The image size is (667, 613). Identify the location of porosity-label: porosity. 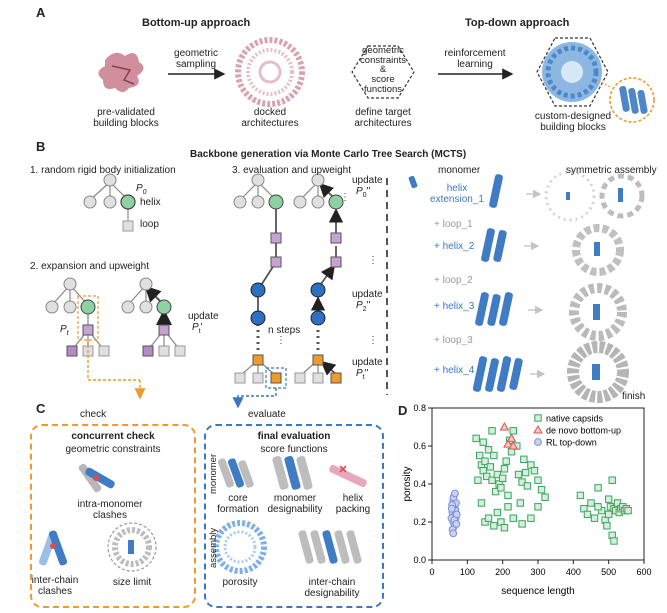
(240, 582).